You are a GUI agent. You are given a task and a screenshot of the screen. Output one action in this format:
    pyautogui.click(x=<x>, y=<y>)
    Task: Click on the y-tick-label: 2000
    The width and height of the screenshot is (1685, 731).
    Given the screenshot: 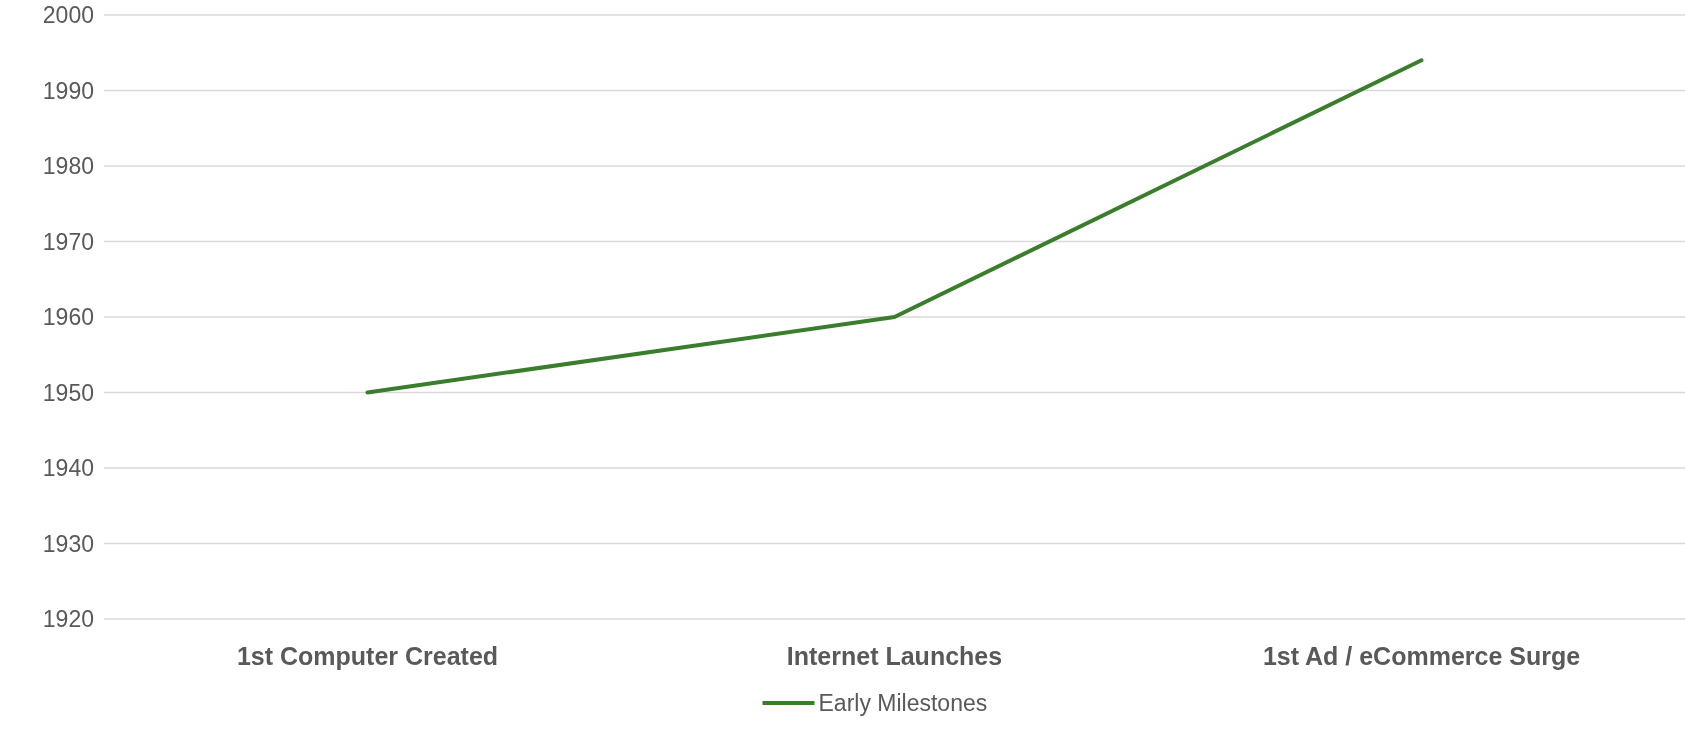 What is the action you would take?
    pyautogui.click(x=68, y=15)
    